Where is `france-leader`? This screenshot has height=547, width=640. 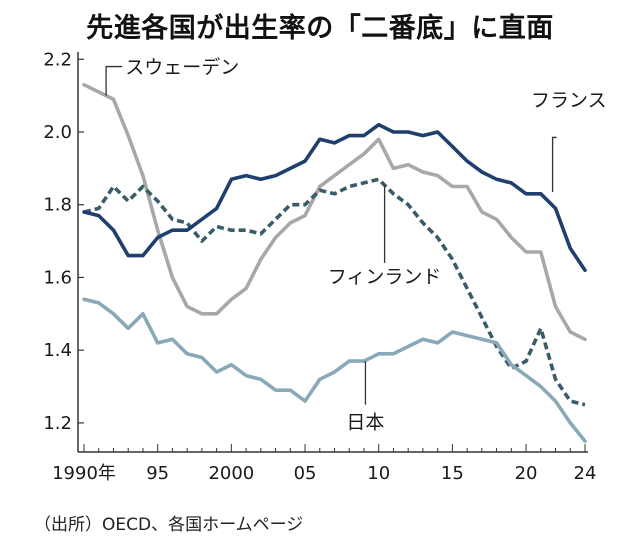 france-leader is located at coordinates (554, 164).